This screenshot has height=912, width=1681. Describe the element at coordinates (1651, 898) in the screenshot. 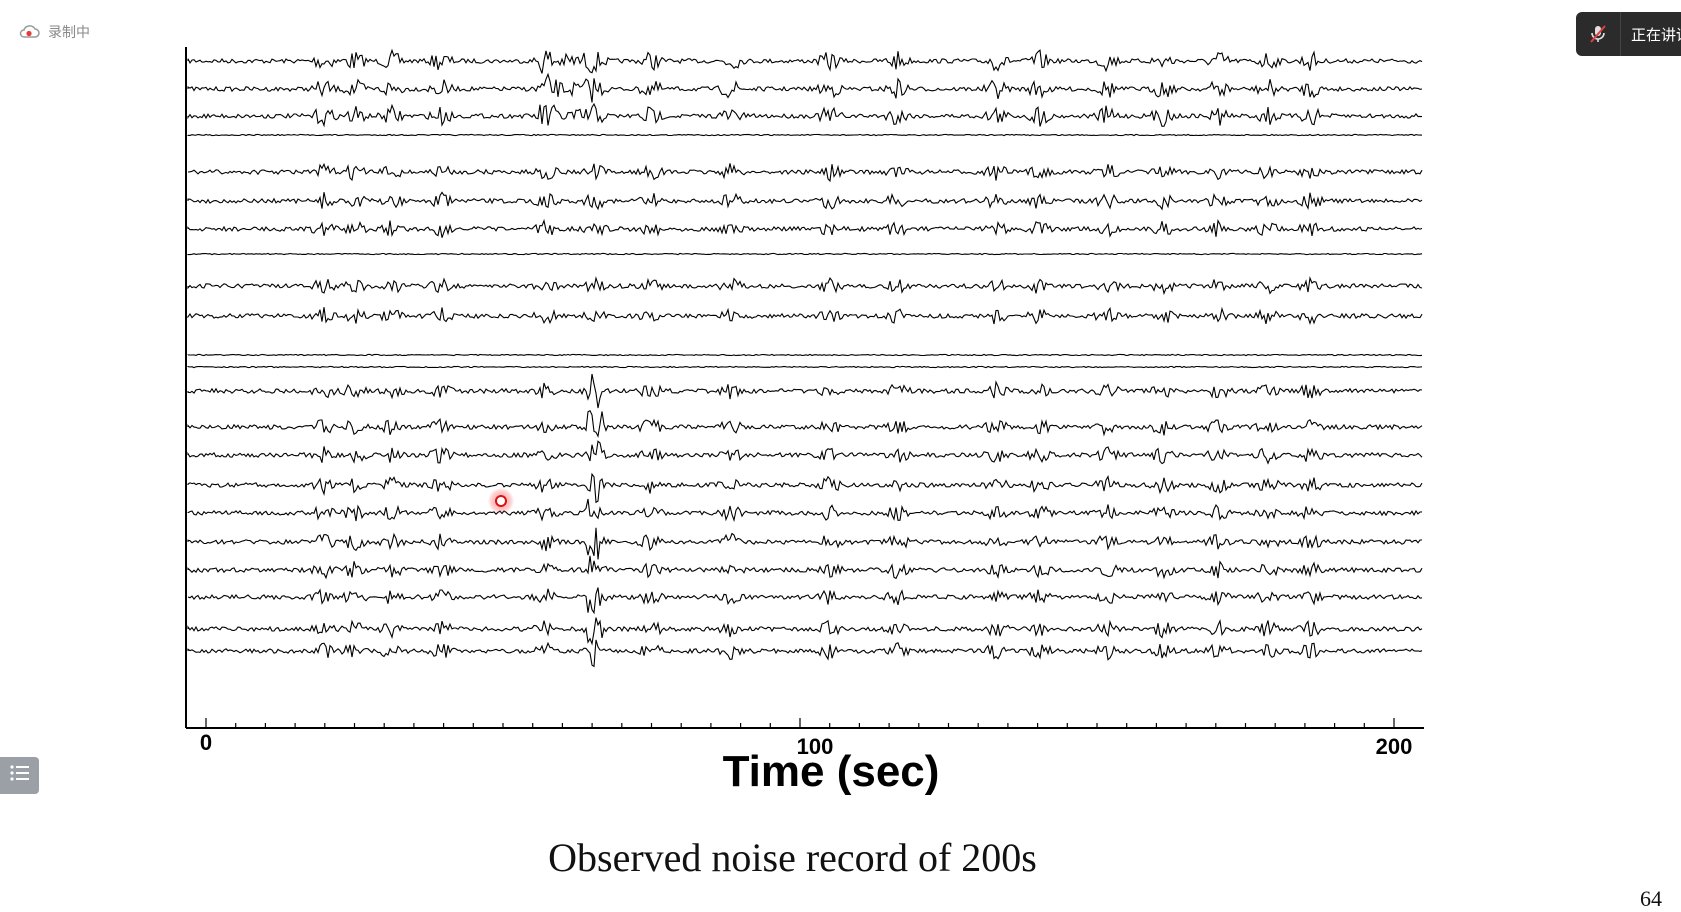

I see `page-number: 64` at that location.